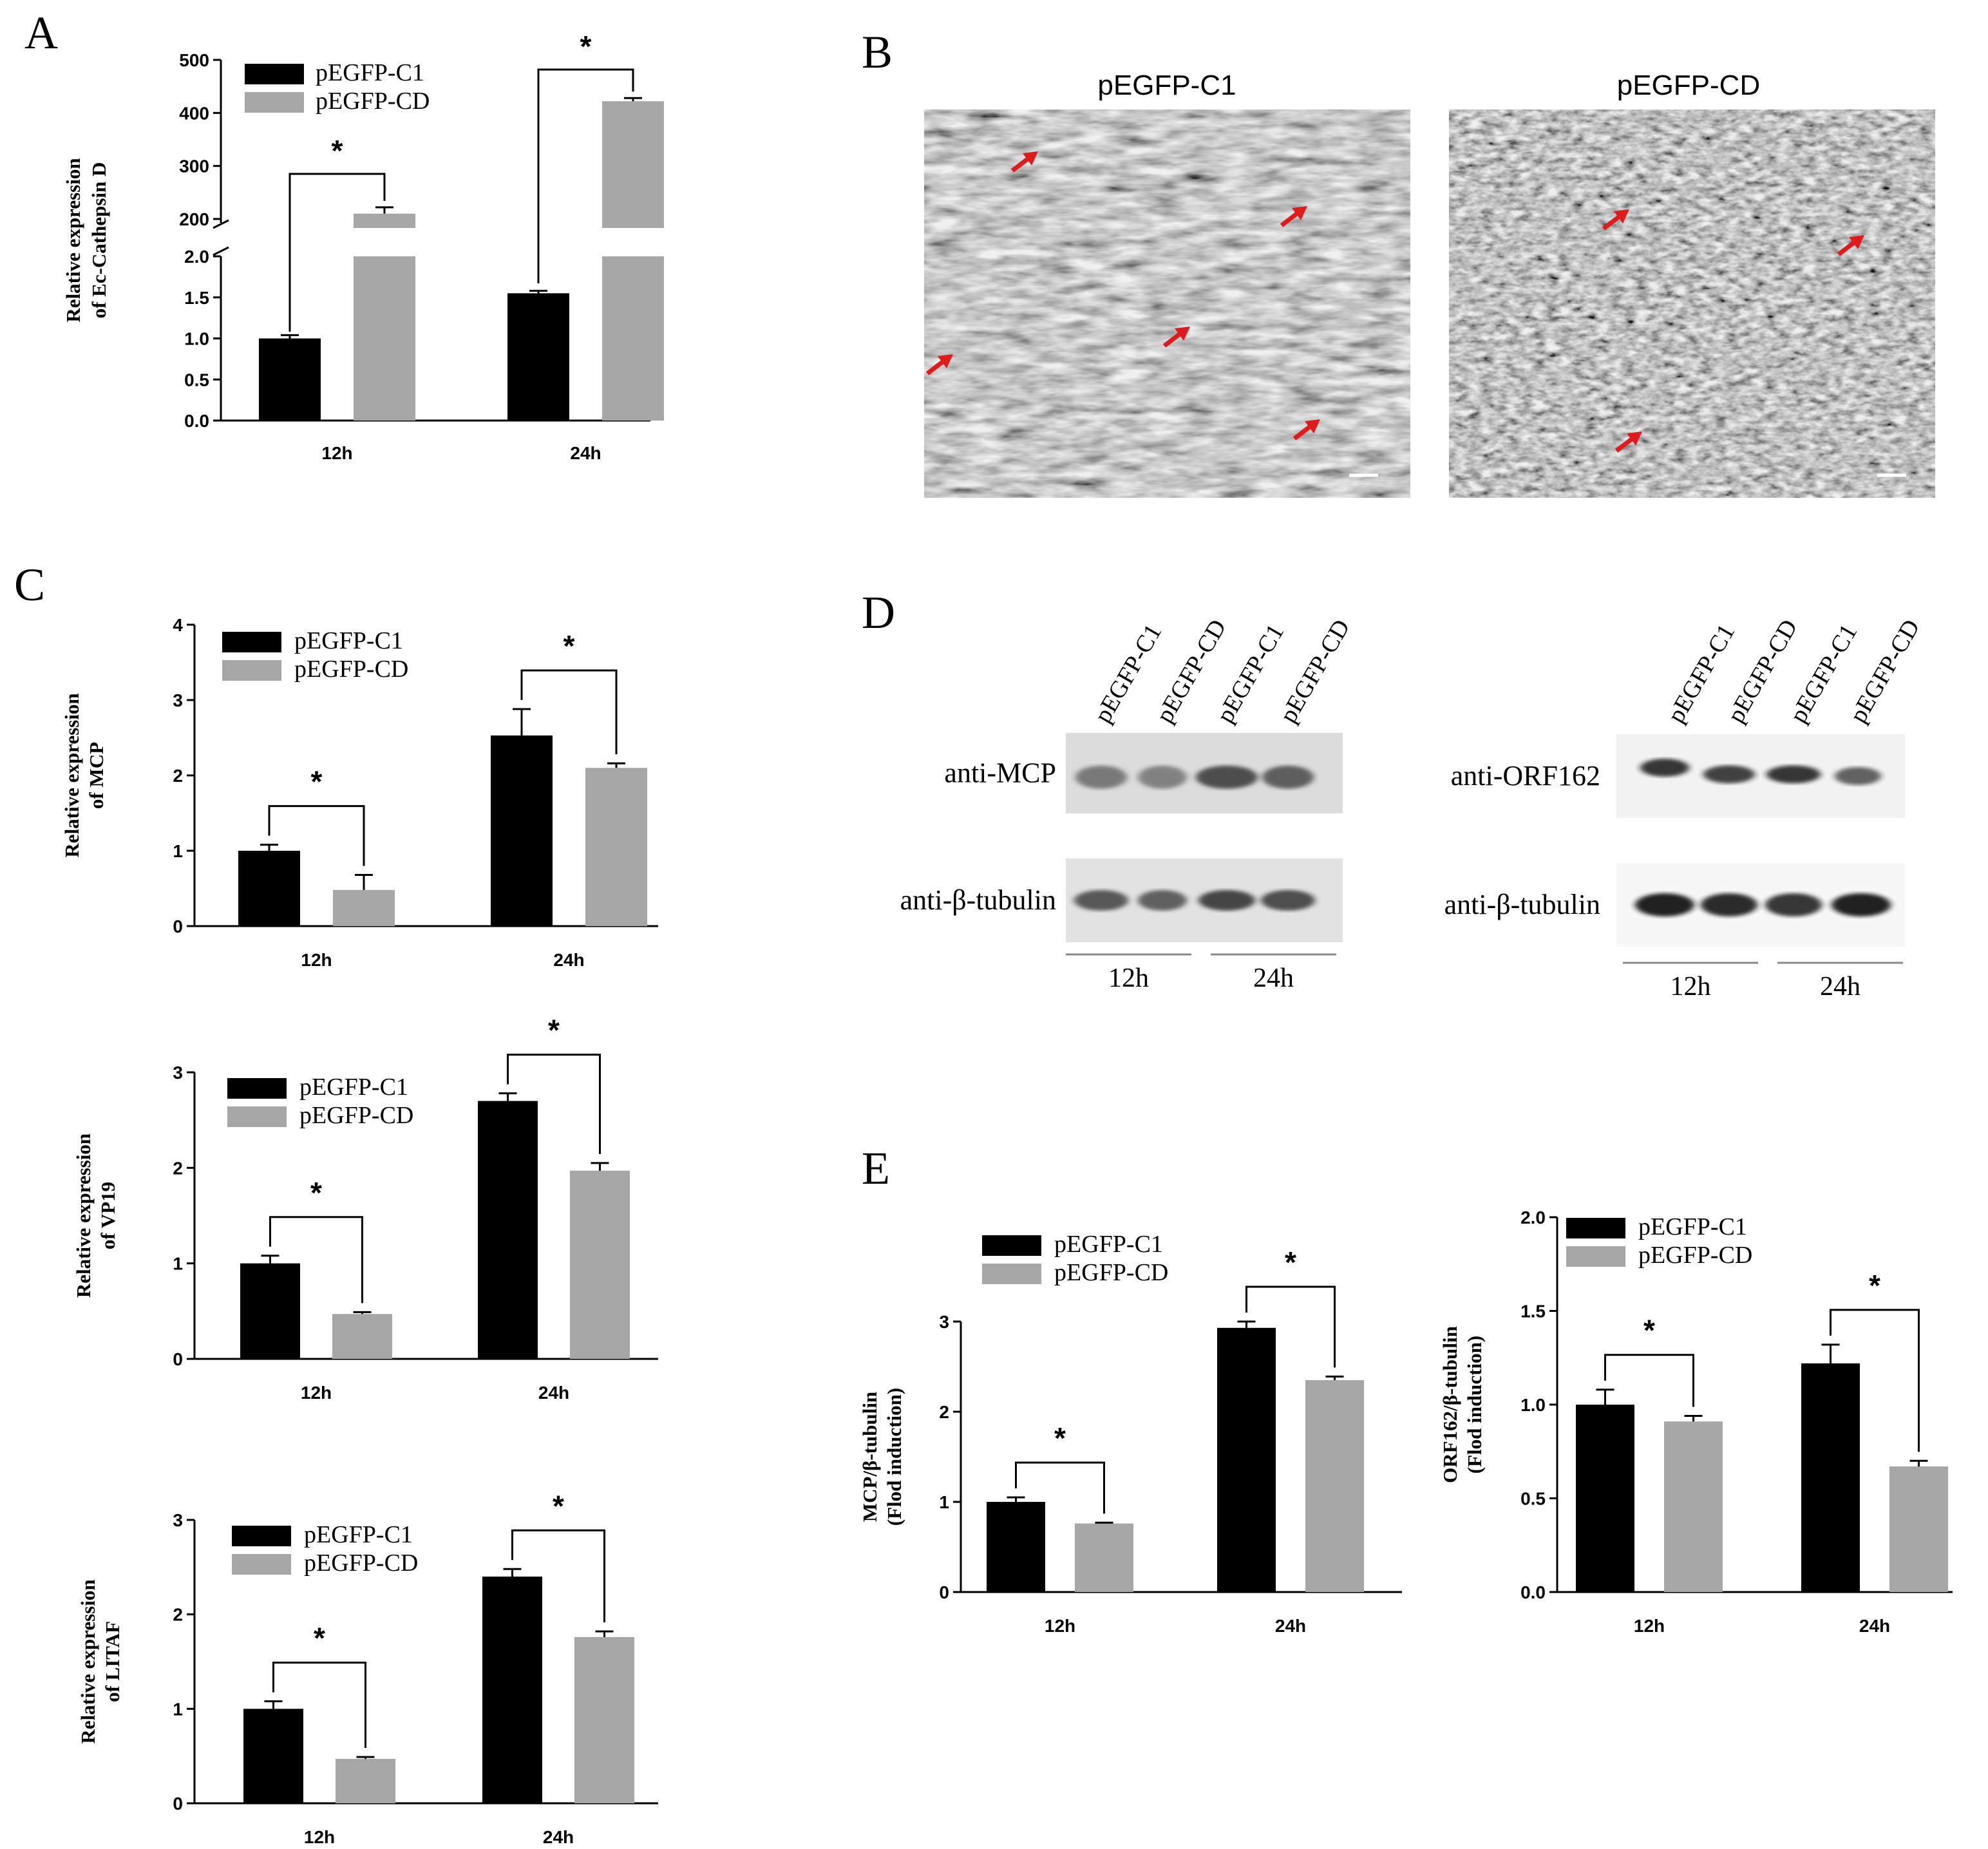 Image resolution: width=1988 pixels, height=1849 pixels. Describe the element at coordinates (194, 219) in the screenshot. I see `y-tick-label: 200` at that location.